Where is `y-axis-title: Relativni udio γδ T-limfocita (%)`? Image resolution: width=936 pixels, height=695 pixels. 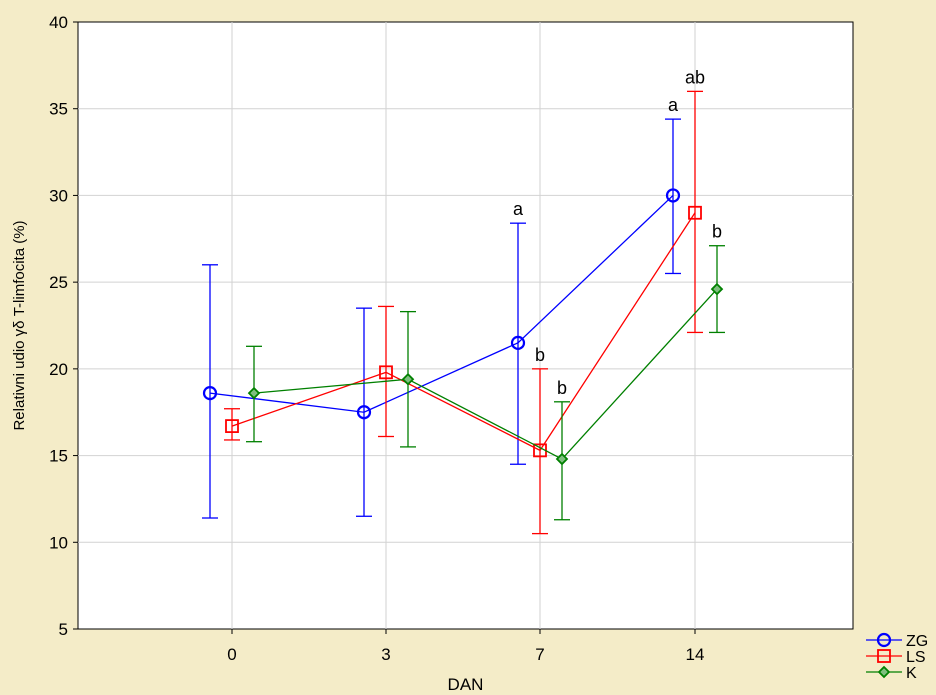 y-axis-title: Relativni udio γδ T-limfocita (%) is located at coordinates (19, 325).